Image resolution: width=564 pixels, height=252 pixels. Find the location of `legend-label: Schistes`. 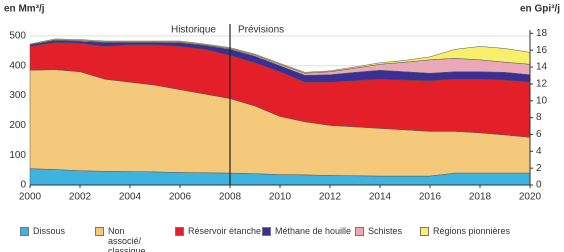

legend-label: Schistes is located at coordinates (385, 231).